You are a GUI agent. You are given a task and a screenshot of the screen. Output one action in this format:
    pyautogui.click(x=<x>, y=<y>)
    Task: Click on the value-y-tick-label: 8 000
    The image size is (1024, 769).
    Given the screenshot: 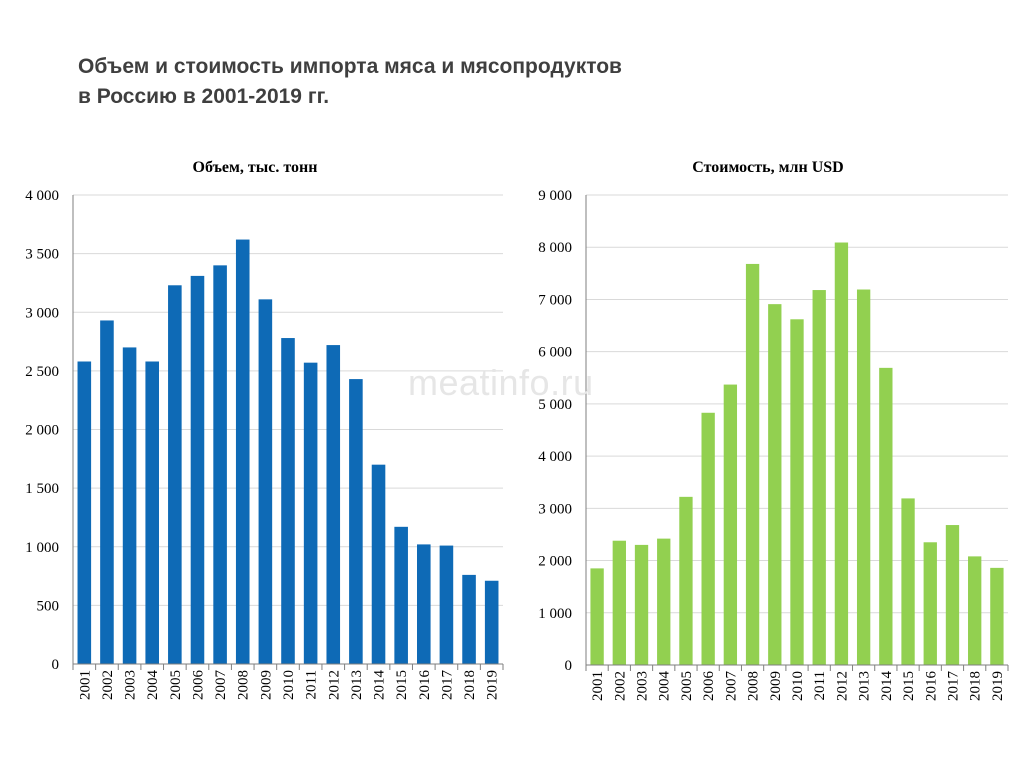 What is the action you would take?
    pyautogui.click(x=555, y=248)
    